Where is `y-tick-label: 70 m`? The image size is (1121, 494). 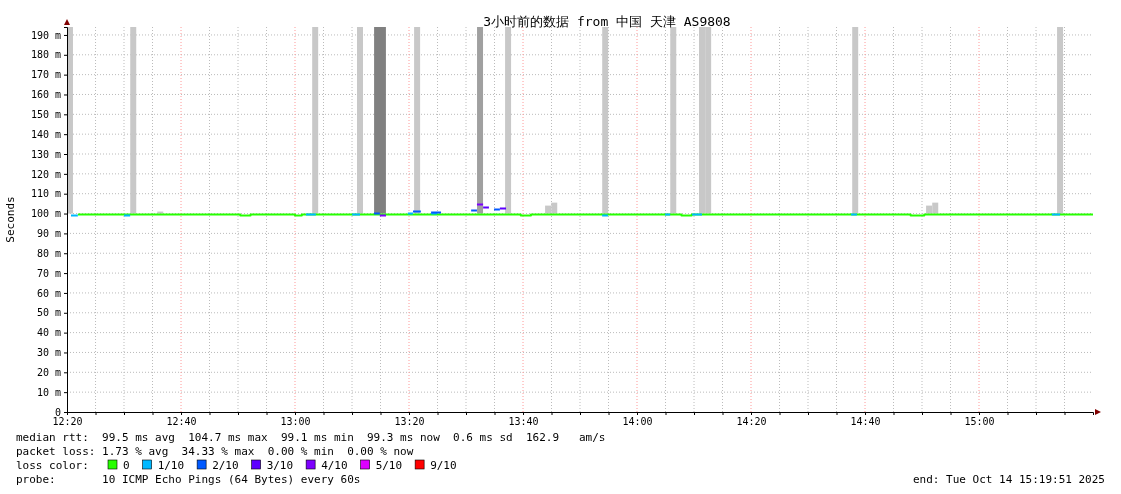 y-tick-label: 70 m is located at coordinates (48, 273).